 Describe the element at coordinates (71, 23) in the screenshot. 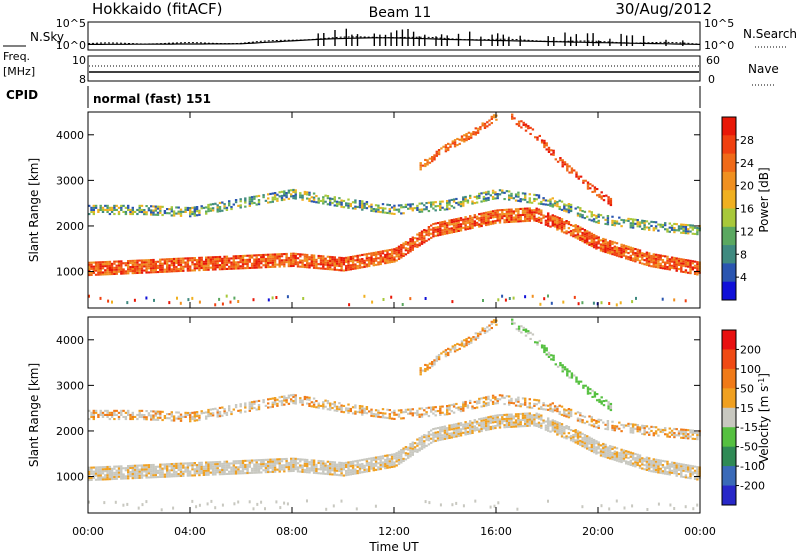

I see `nsky-tick-top: 10^5` at that location.